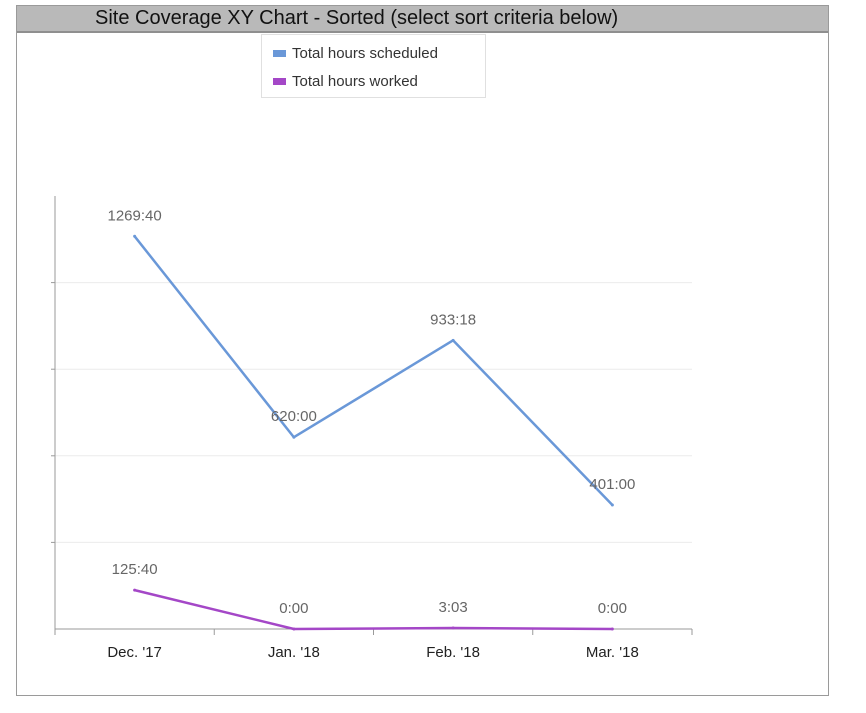  What do you see at coordinates (294, 652) in the screenshot?
I see `x-tick-label: Jan. '18` at bounding box center [294, 652].